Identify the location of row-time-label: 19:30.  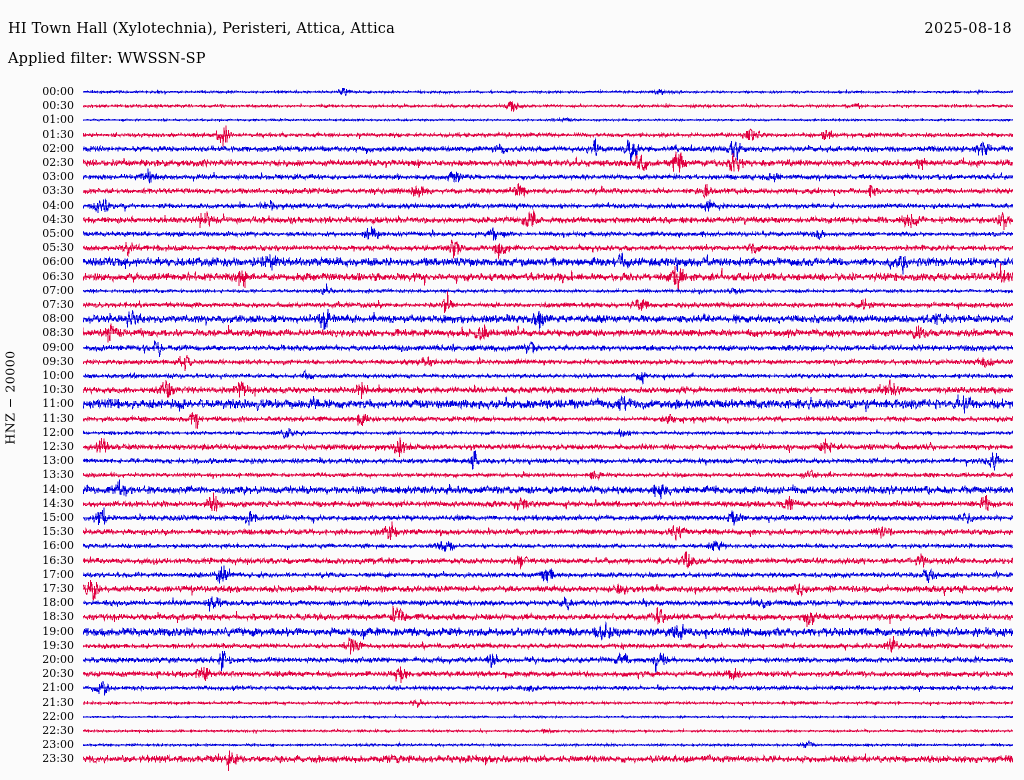
(58, 645).